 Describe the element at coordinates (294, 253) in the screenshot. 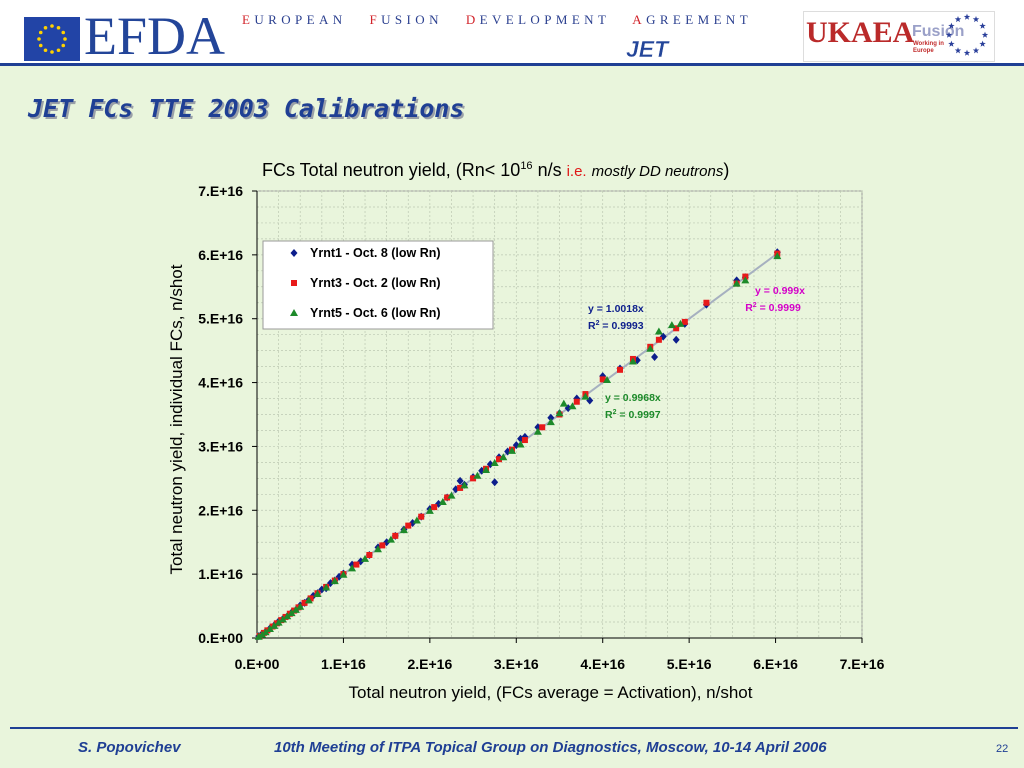

I see `legend-marker-diamond` at that location.